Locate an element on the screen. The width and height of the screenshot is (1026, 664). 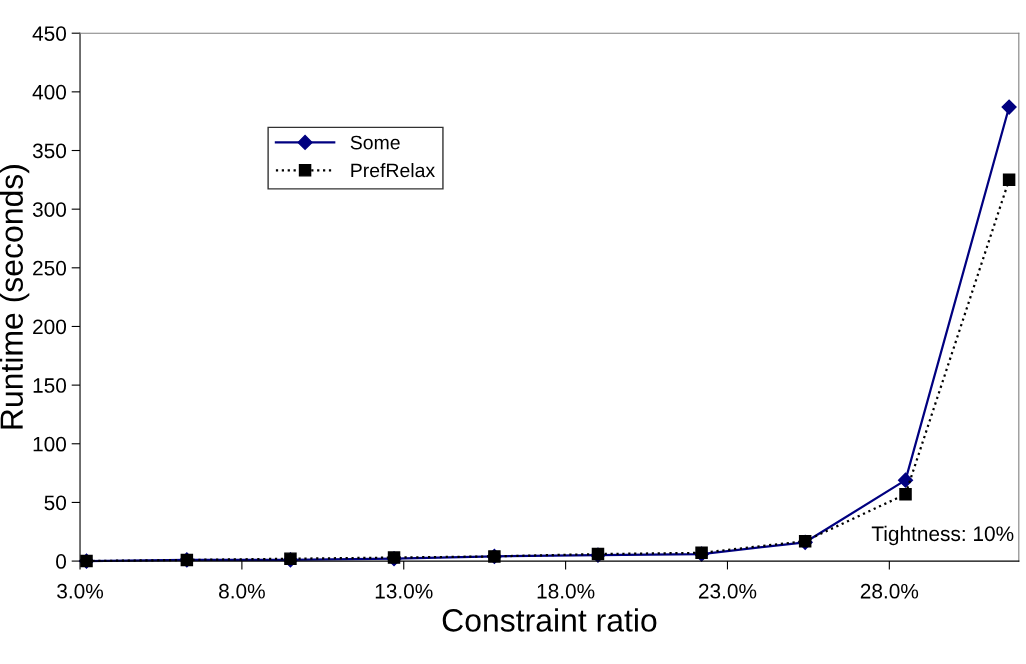
y-tick-label: 200 is located at coordinates (50, 327).